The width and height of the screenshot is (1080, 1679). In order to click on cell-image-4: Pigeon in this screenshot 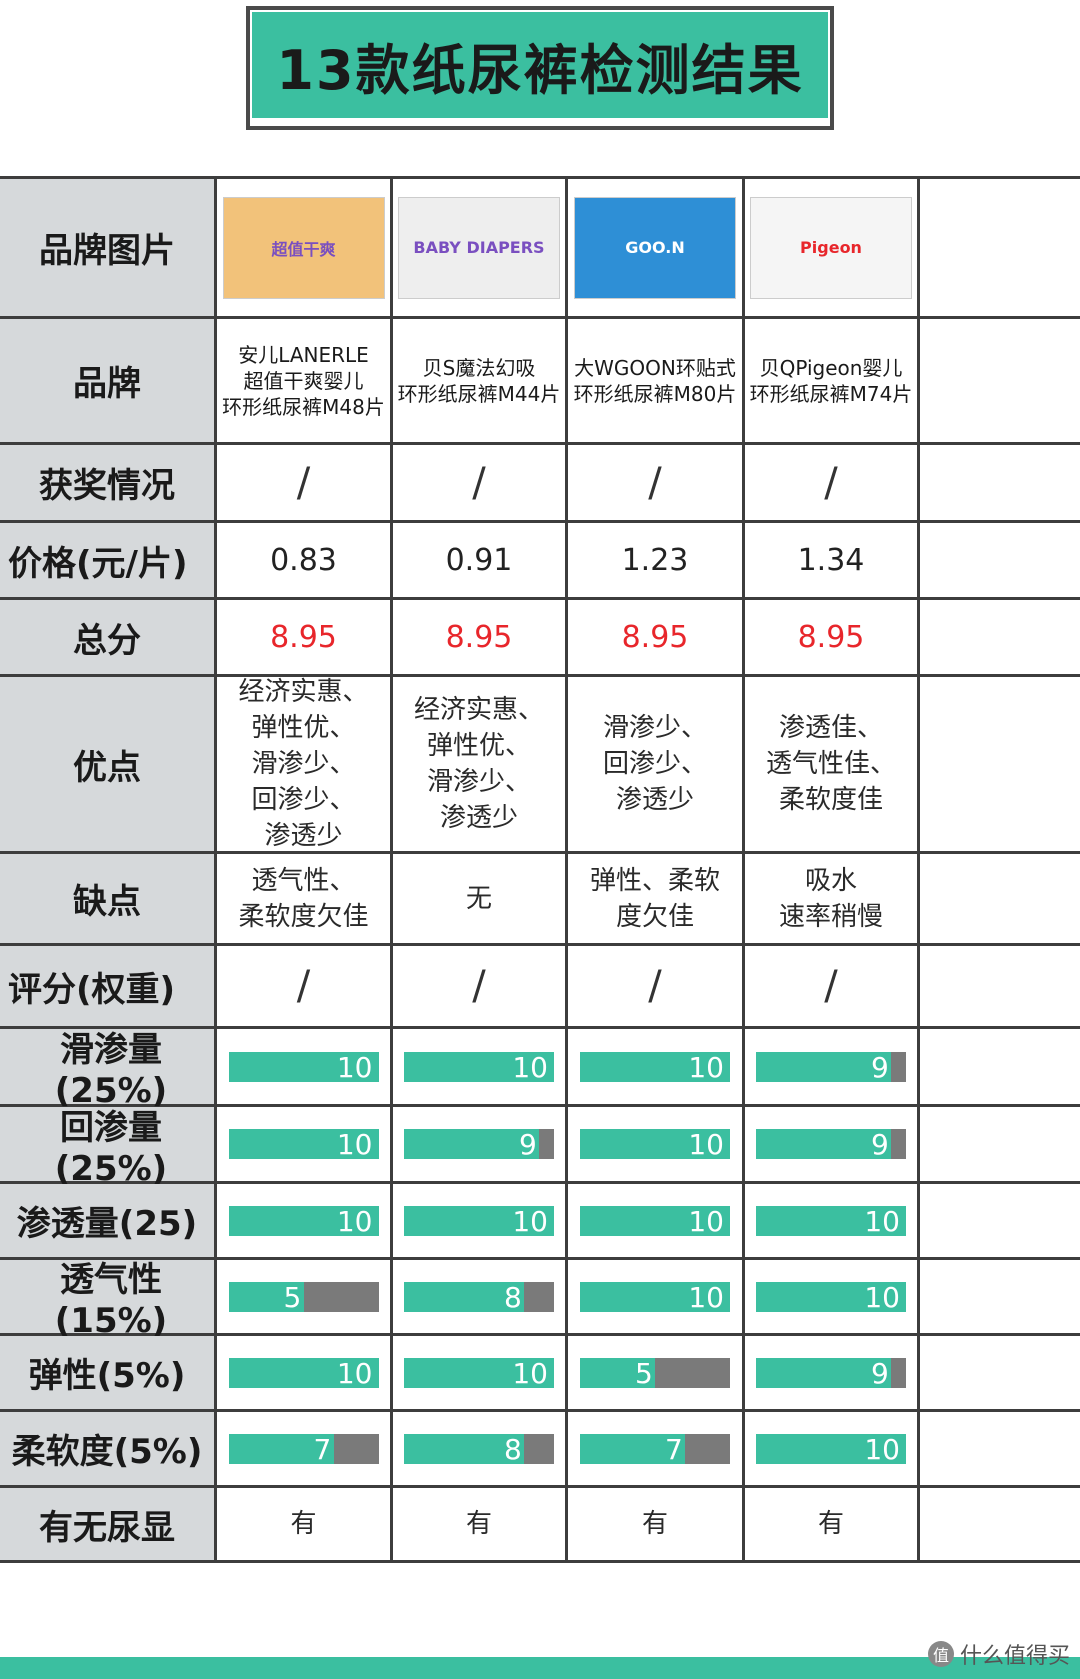, I will do `click(832, 247)`.